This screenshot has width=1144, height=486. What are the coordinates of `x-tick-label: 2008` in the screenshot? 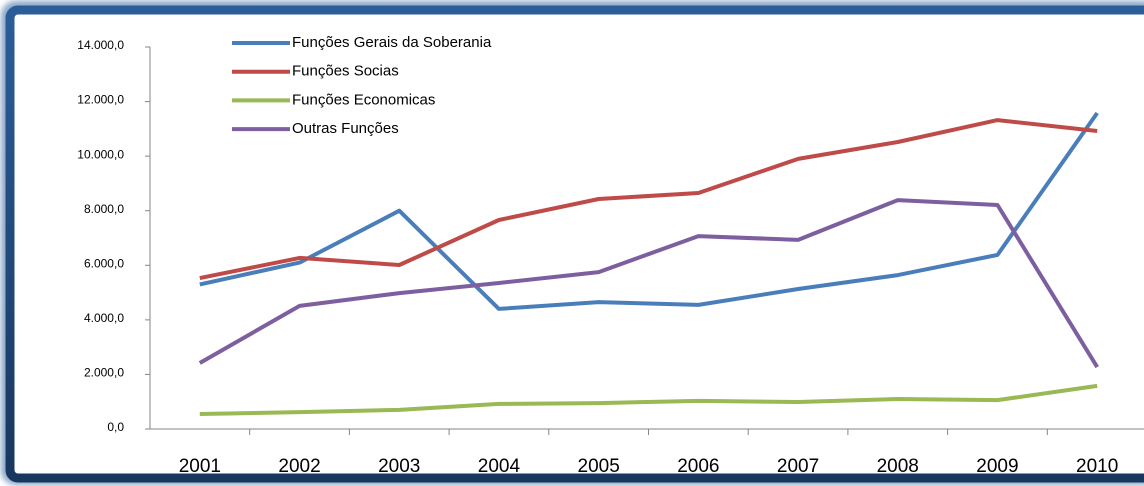 It's located at (898, 466).